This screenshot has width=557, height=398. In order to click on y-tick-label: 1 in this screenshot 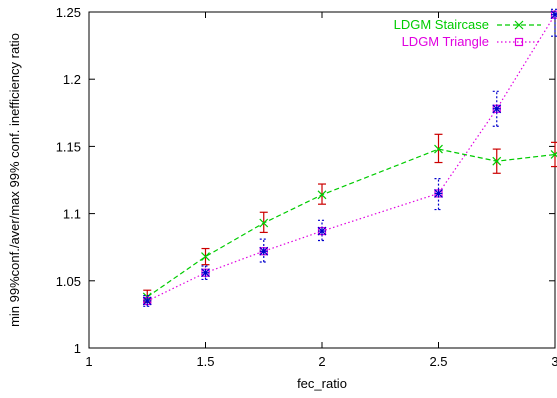, I will do `click(77, 348)`.